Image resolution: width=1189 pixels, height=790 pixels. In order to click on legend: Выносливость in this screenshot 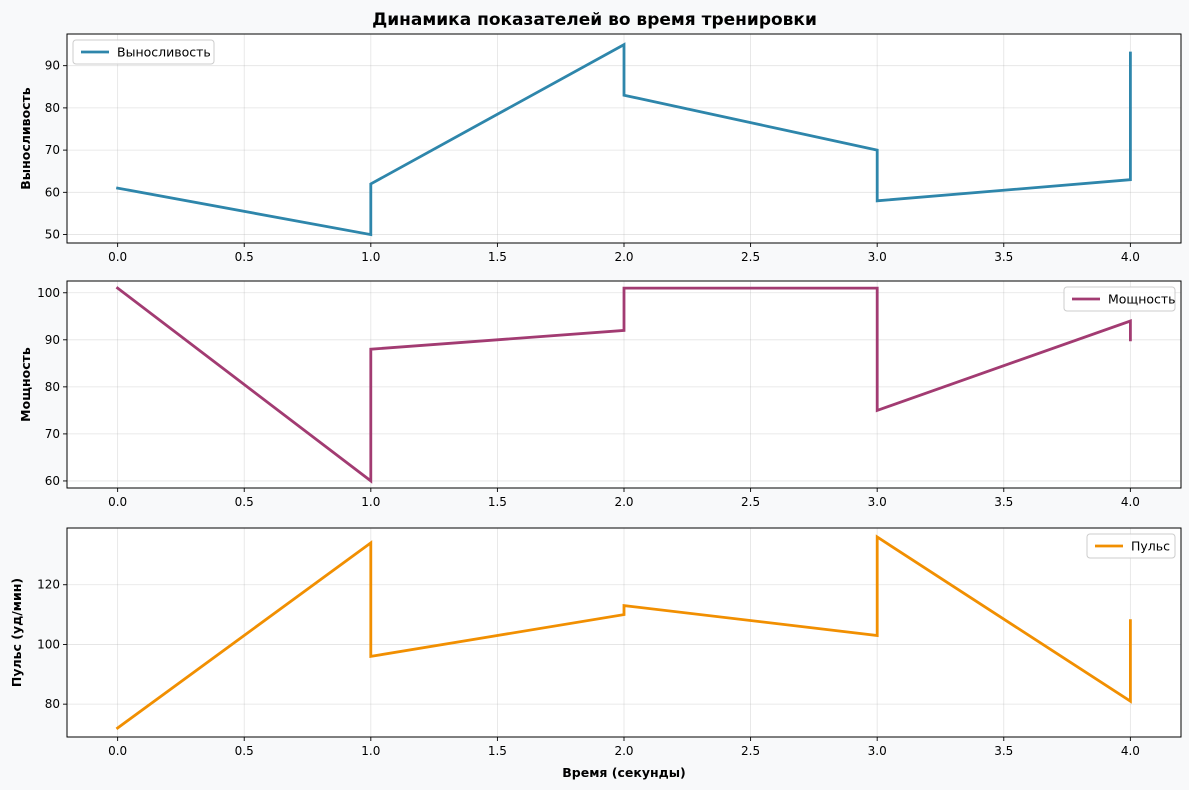, I will do `click(143, 52)`.